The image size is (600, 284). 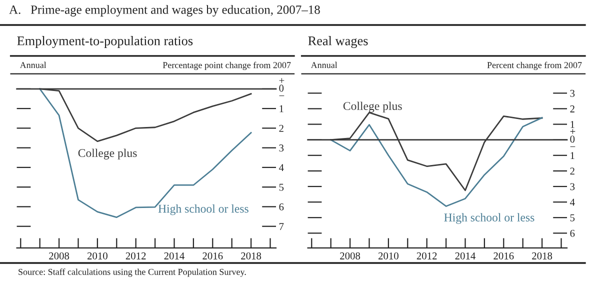 What do you see at coordinates (281, 226) in the screenshot?
I see `y-tick-label: 7` at bounding box center [281, 226].